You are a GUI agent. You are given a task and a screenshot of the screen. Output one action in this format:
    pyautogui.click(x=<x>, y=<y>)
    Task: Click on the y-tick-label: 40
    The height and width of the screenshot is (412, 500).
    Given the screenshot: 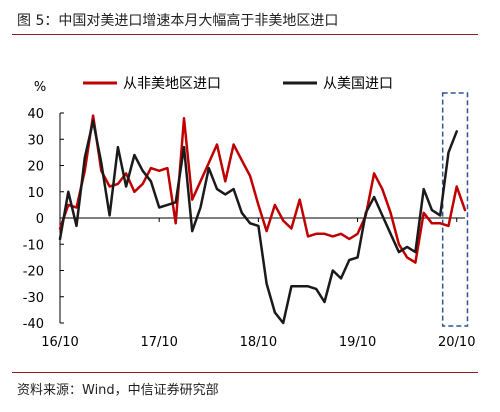 What is the action you would take?
    pyautogui.click(x=35, y=114)
    